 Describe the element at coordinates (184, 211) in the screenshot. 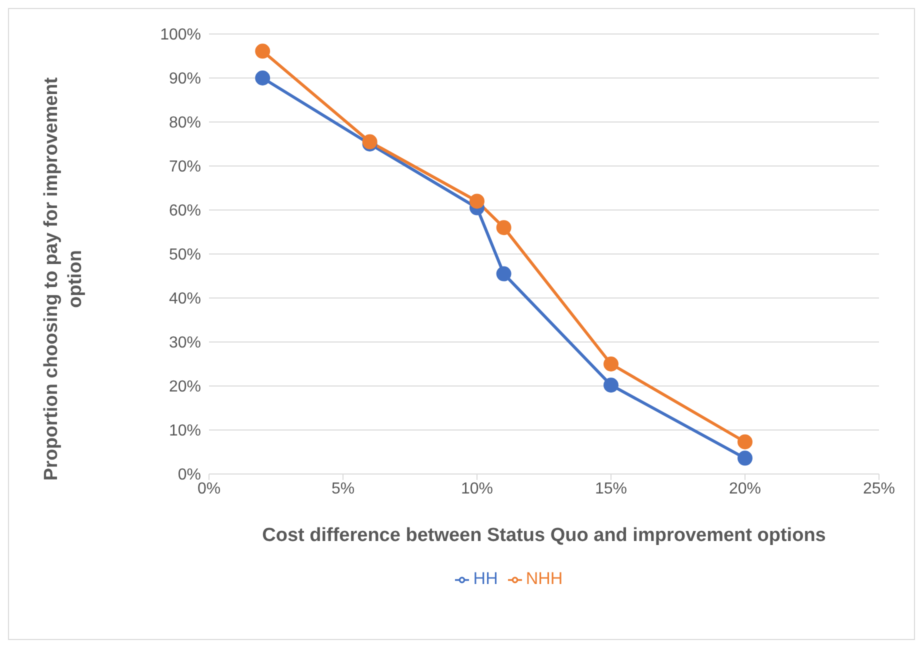

I see `y-tick-label: 60%` at that location.